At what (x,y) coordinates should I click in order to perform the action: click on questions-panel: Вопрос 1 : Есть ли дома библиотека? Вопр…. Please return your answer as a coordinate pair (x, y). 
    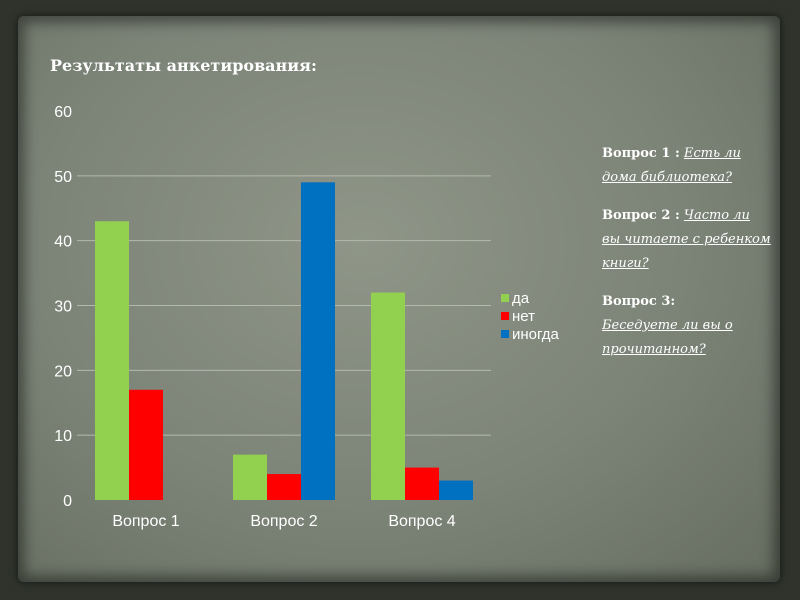
    Looking at the image, I should click on (687, 259).